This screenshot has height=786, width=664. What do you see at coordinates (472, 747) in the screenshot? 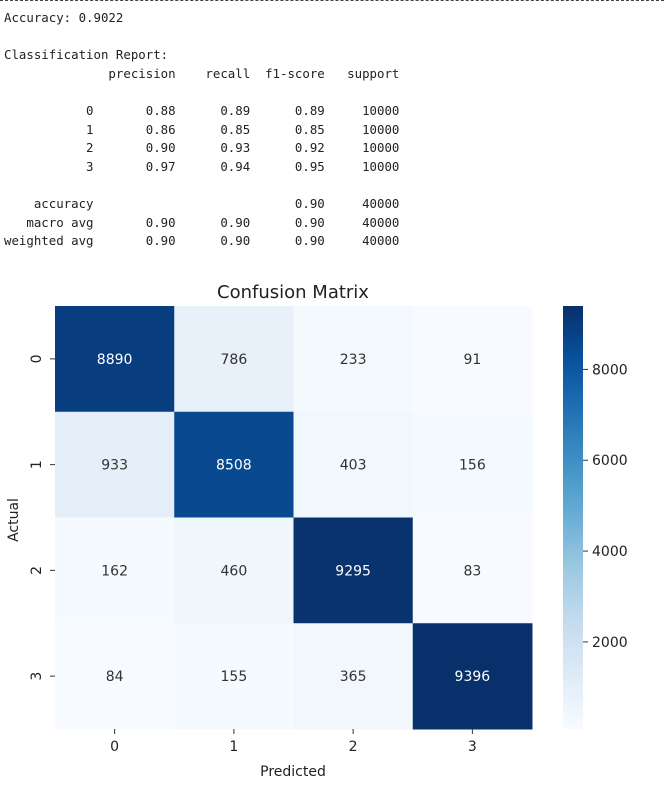
I see `x-tick-label: 3` at bounding box center [472, 747].